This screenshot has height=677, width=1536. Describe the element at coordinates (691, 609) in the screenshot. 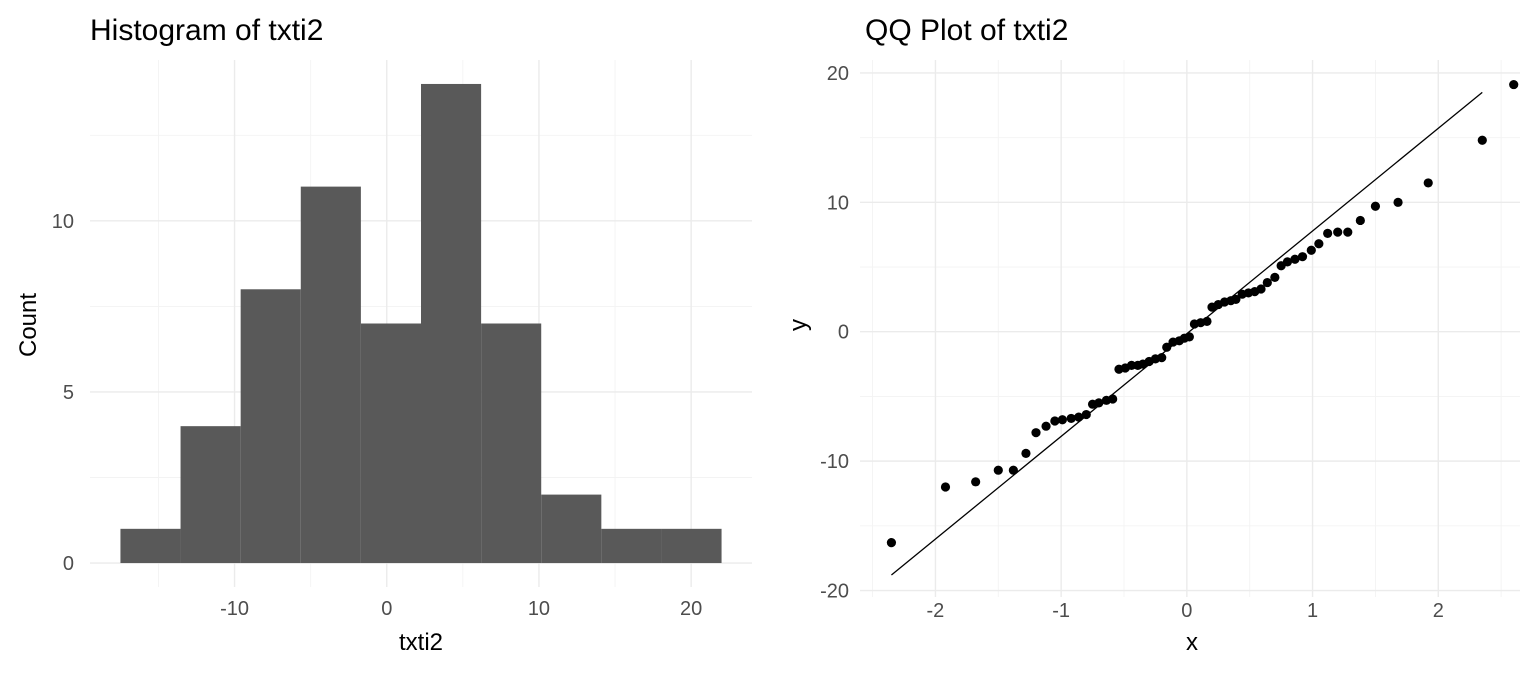

I see `histogram-x-tick-label: 20` at that location.